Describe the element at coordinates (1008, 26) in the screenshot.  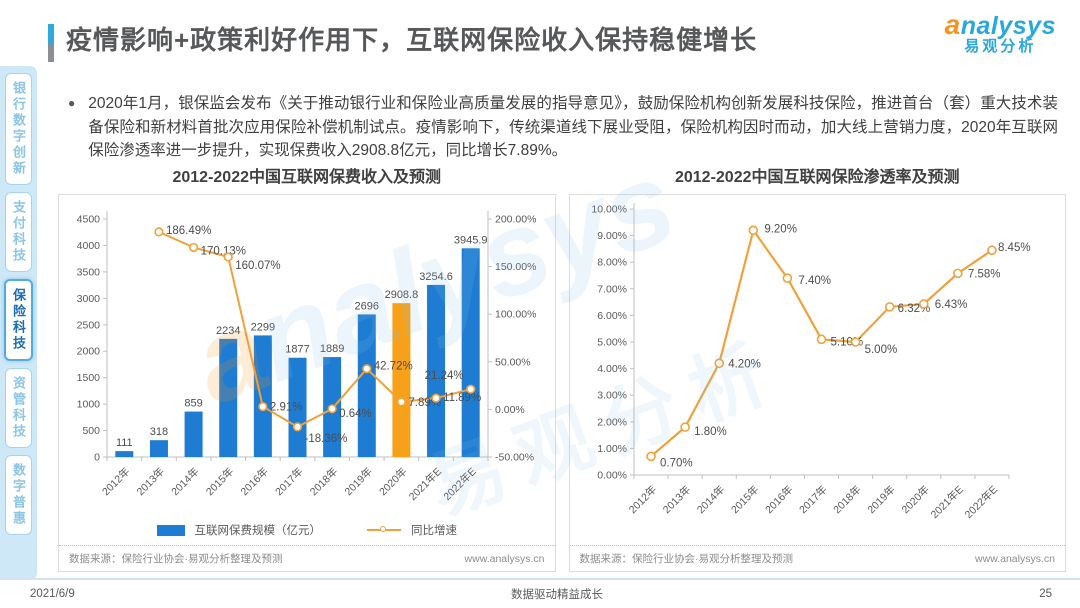
I see `logo-wordmark-rest: nalysys` at that location.